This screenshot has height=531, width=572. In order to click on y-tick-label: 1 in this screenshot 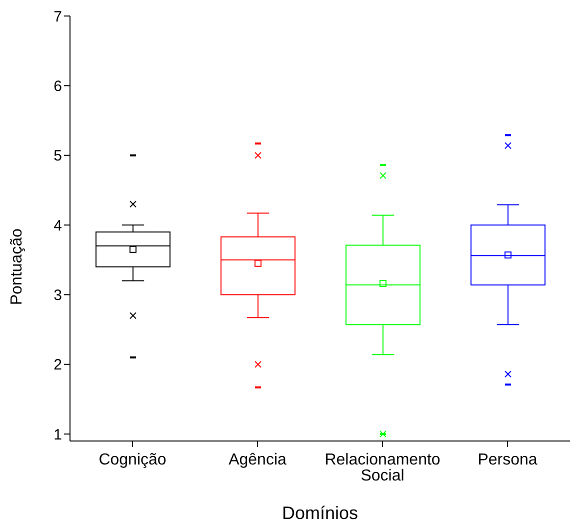, I will do `click(58, 435)`.